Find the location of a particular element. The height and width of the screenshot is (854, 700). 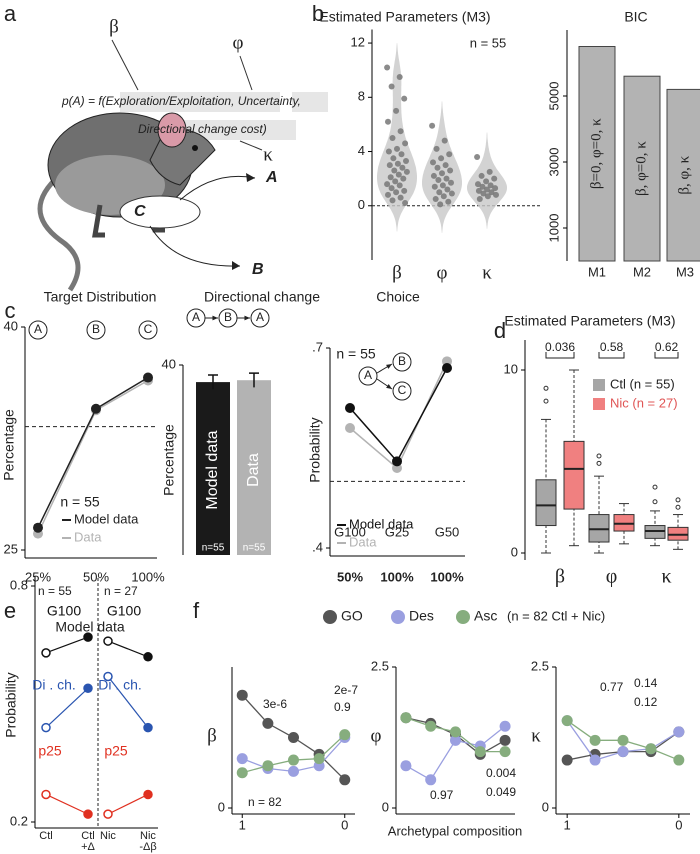

annotation: n = 27 is located at coordinates (121, 591).